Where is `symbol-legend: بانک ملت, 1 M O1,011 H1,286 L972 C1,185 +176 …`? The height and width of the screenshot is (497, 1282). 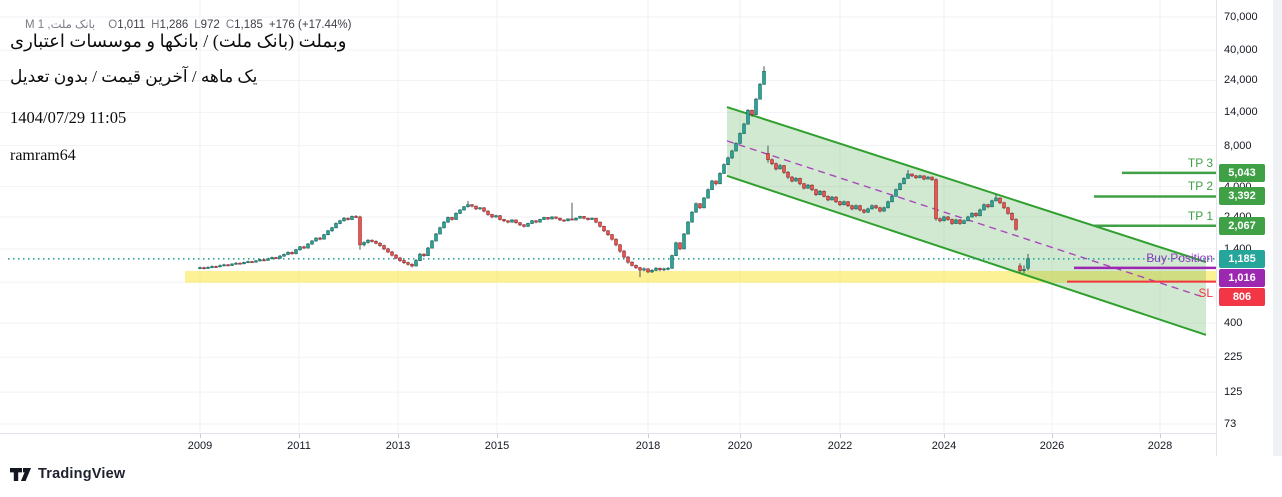 symbol-legend: بانک ملت, 1 M O1,011 H1,286 L972 C1,185 +176 … is located at coordinates (188, 24).